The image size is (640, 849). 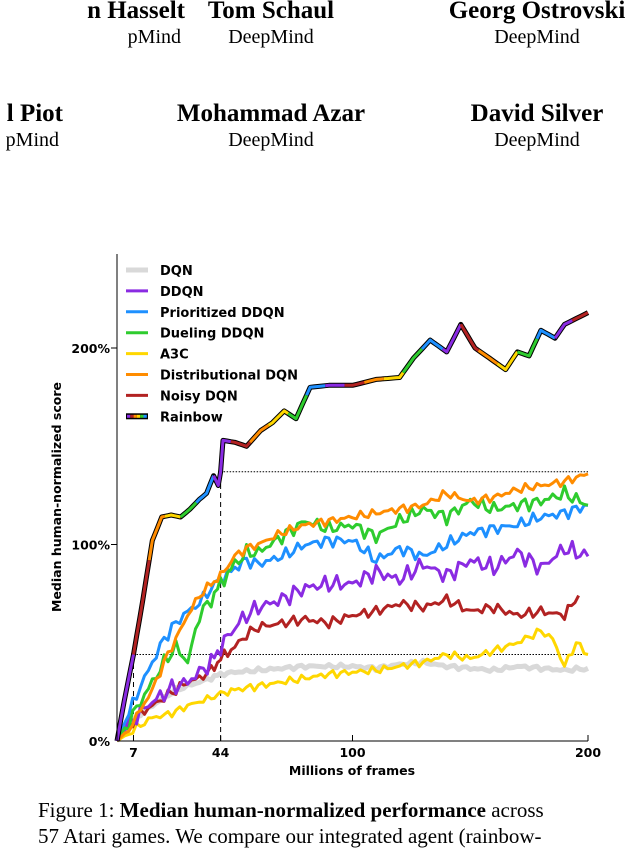 What do you see at coordinates (90, 348) in the screenshot?
I see `y-tick-label: 200%` at bounding box center [90, 348].